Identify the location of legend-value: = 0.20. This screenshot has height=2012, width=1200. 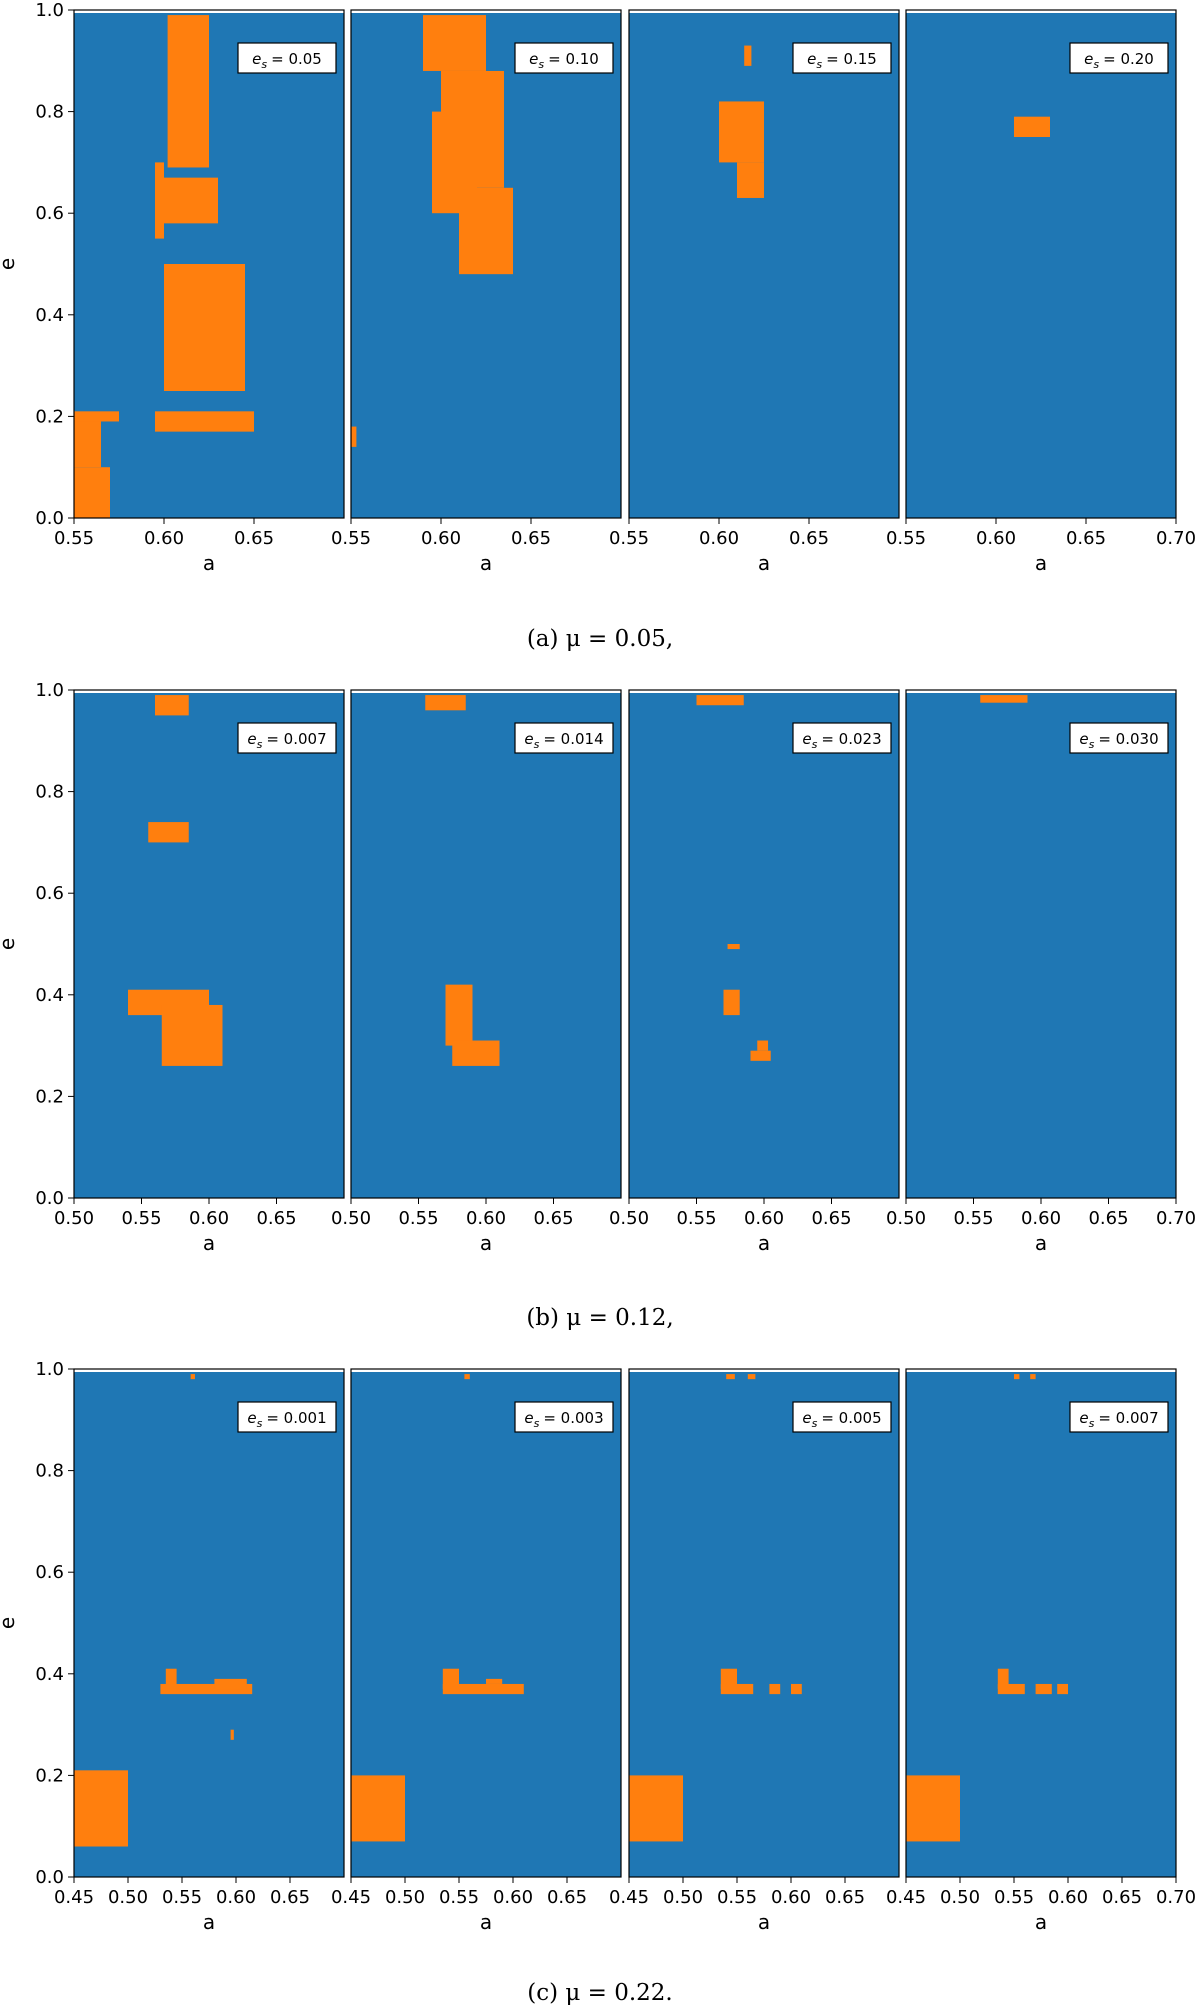
(1128, 59).